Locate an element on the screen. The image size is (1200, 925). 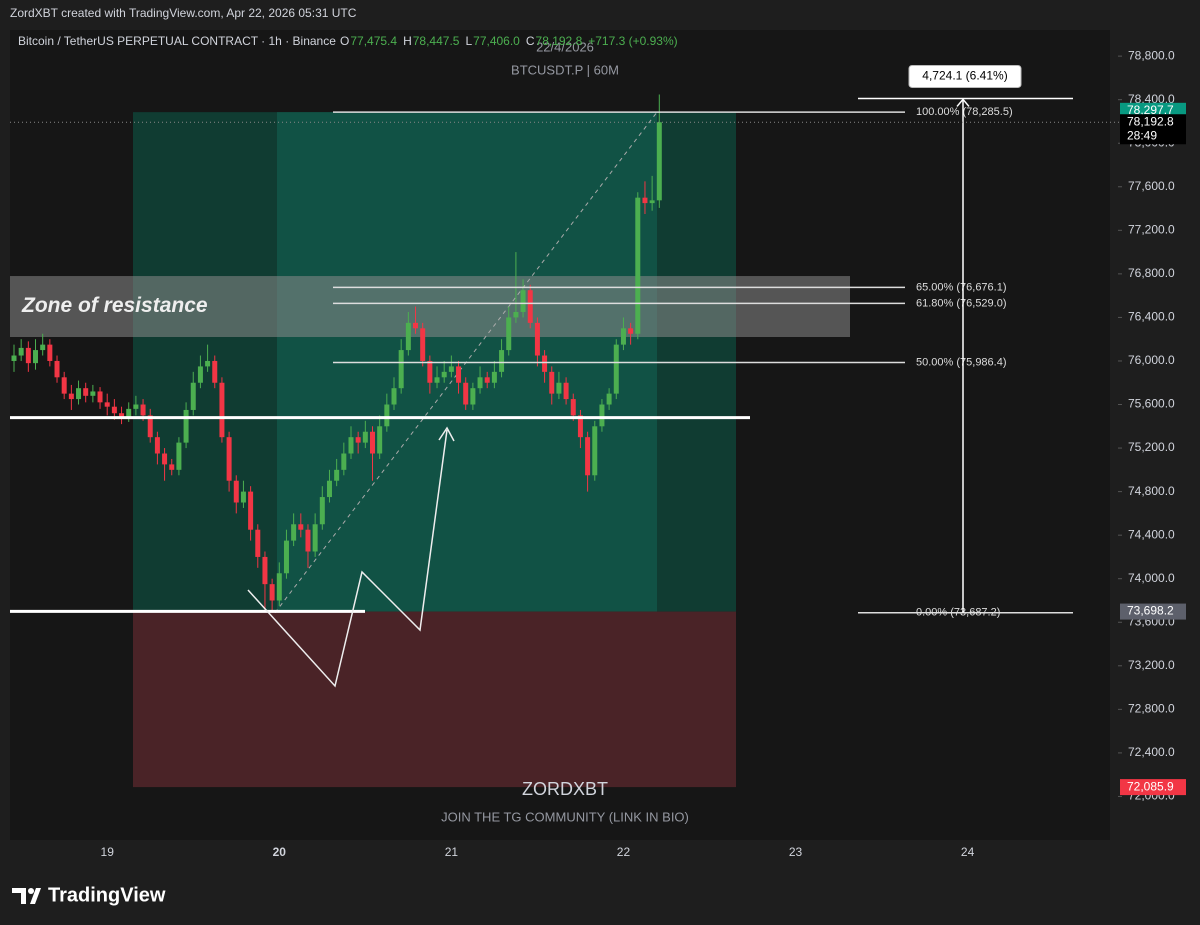
ohlc-key: L is located at coordinates (468, 41).